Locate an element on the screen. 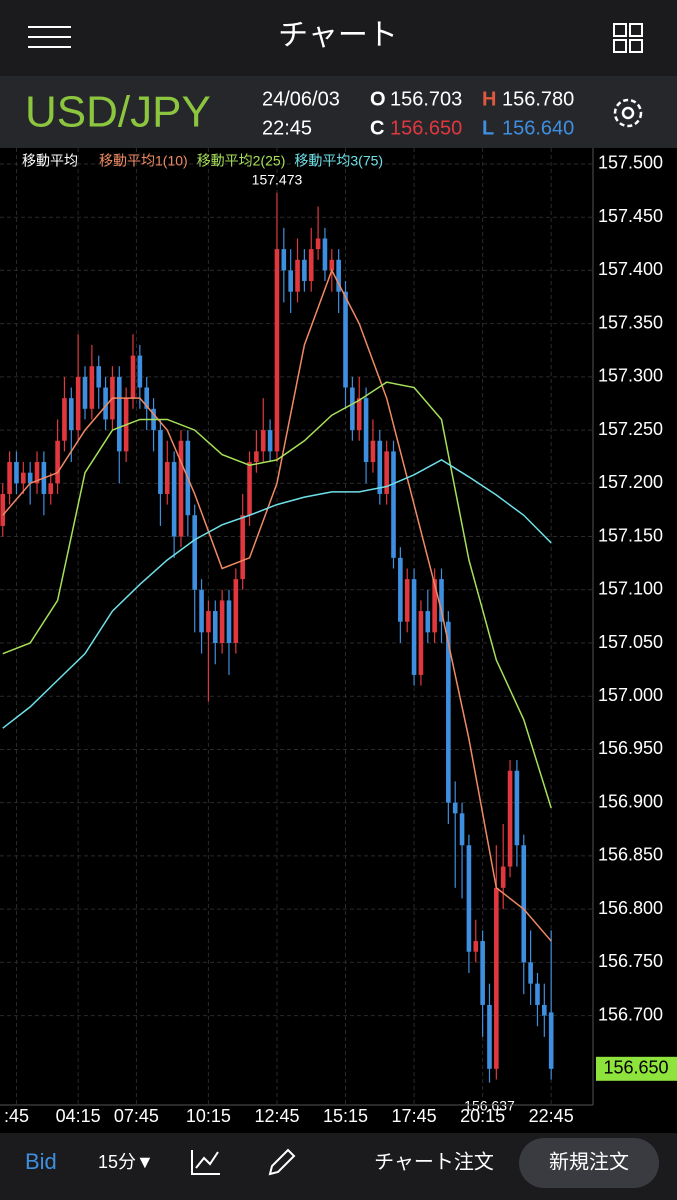 Image resolution: width=677 pixels, height=1200 pixels. y-tick-label: 157.200 is located at coordinates (630, 482).